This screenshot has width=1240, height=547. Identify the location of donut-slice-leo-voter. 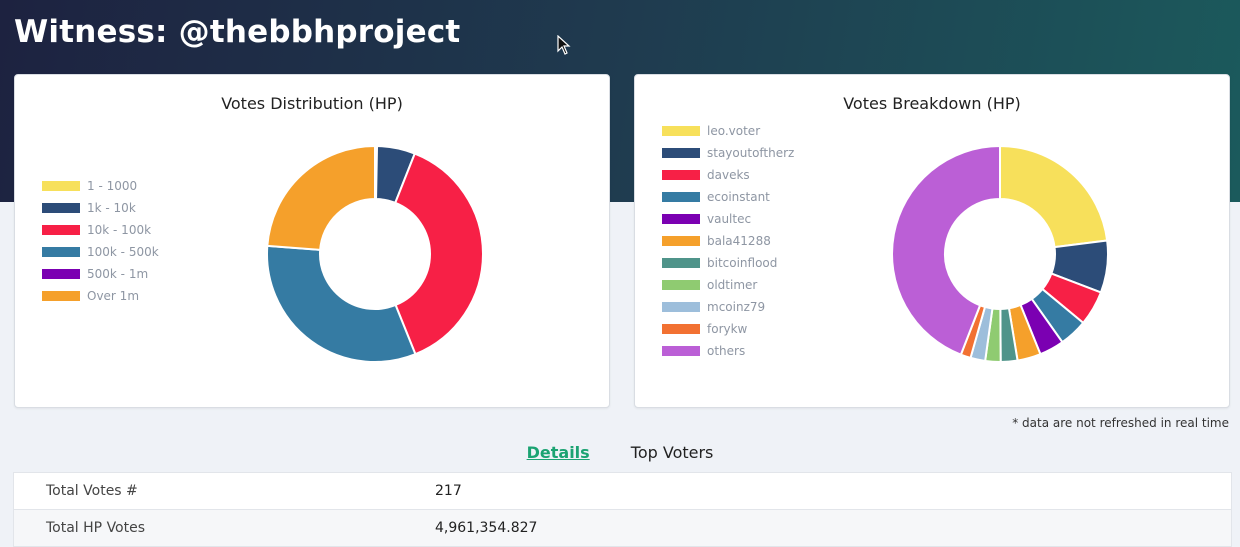
(1054, 196).